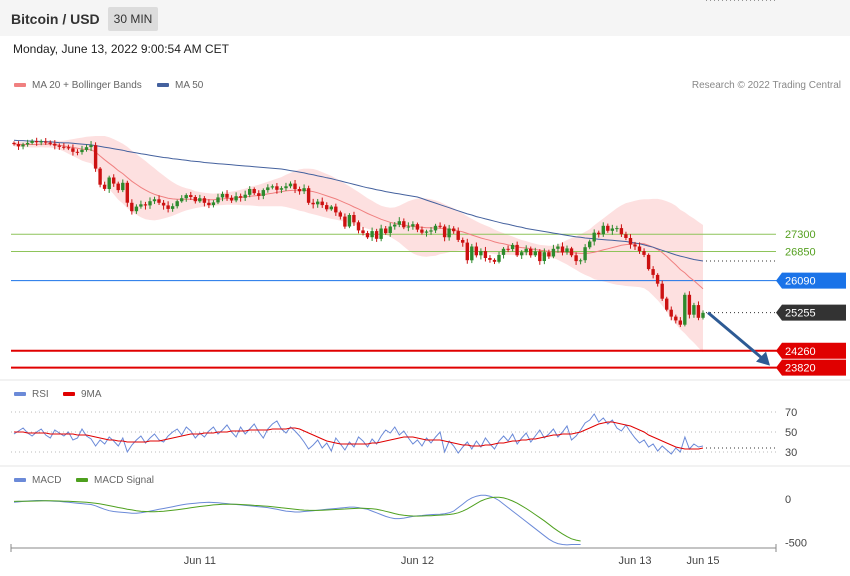 Image resolution: width=850 pixels, height=576 pixels. I want to click on legend-label-rsi: RSI, so click(40, 394).